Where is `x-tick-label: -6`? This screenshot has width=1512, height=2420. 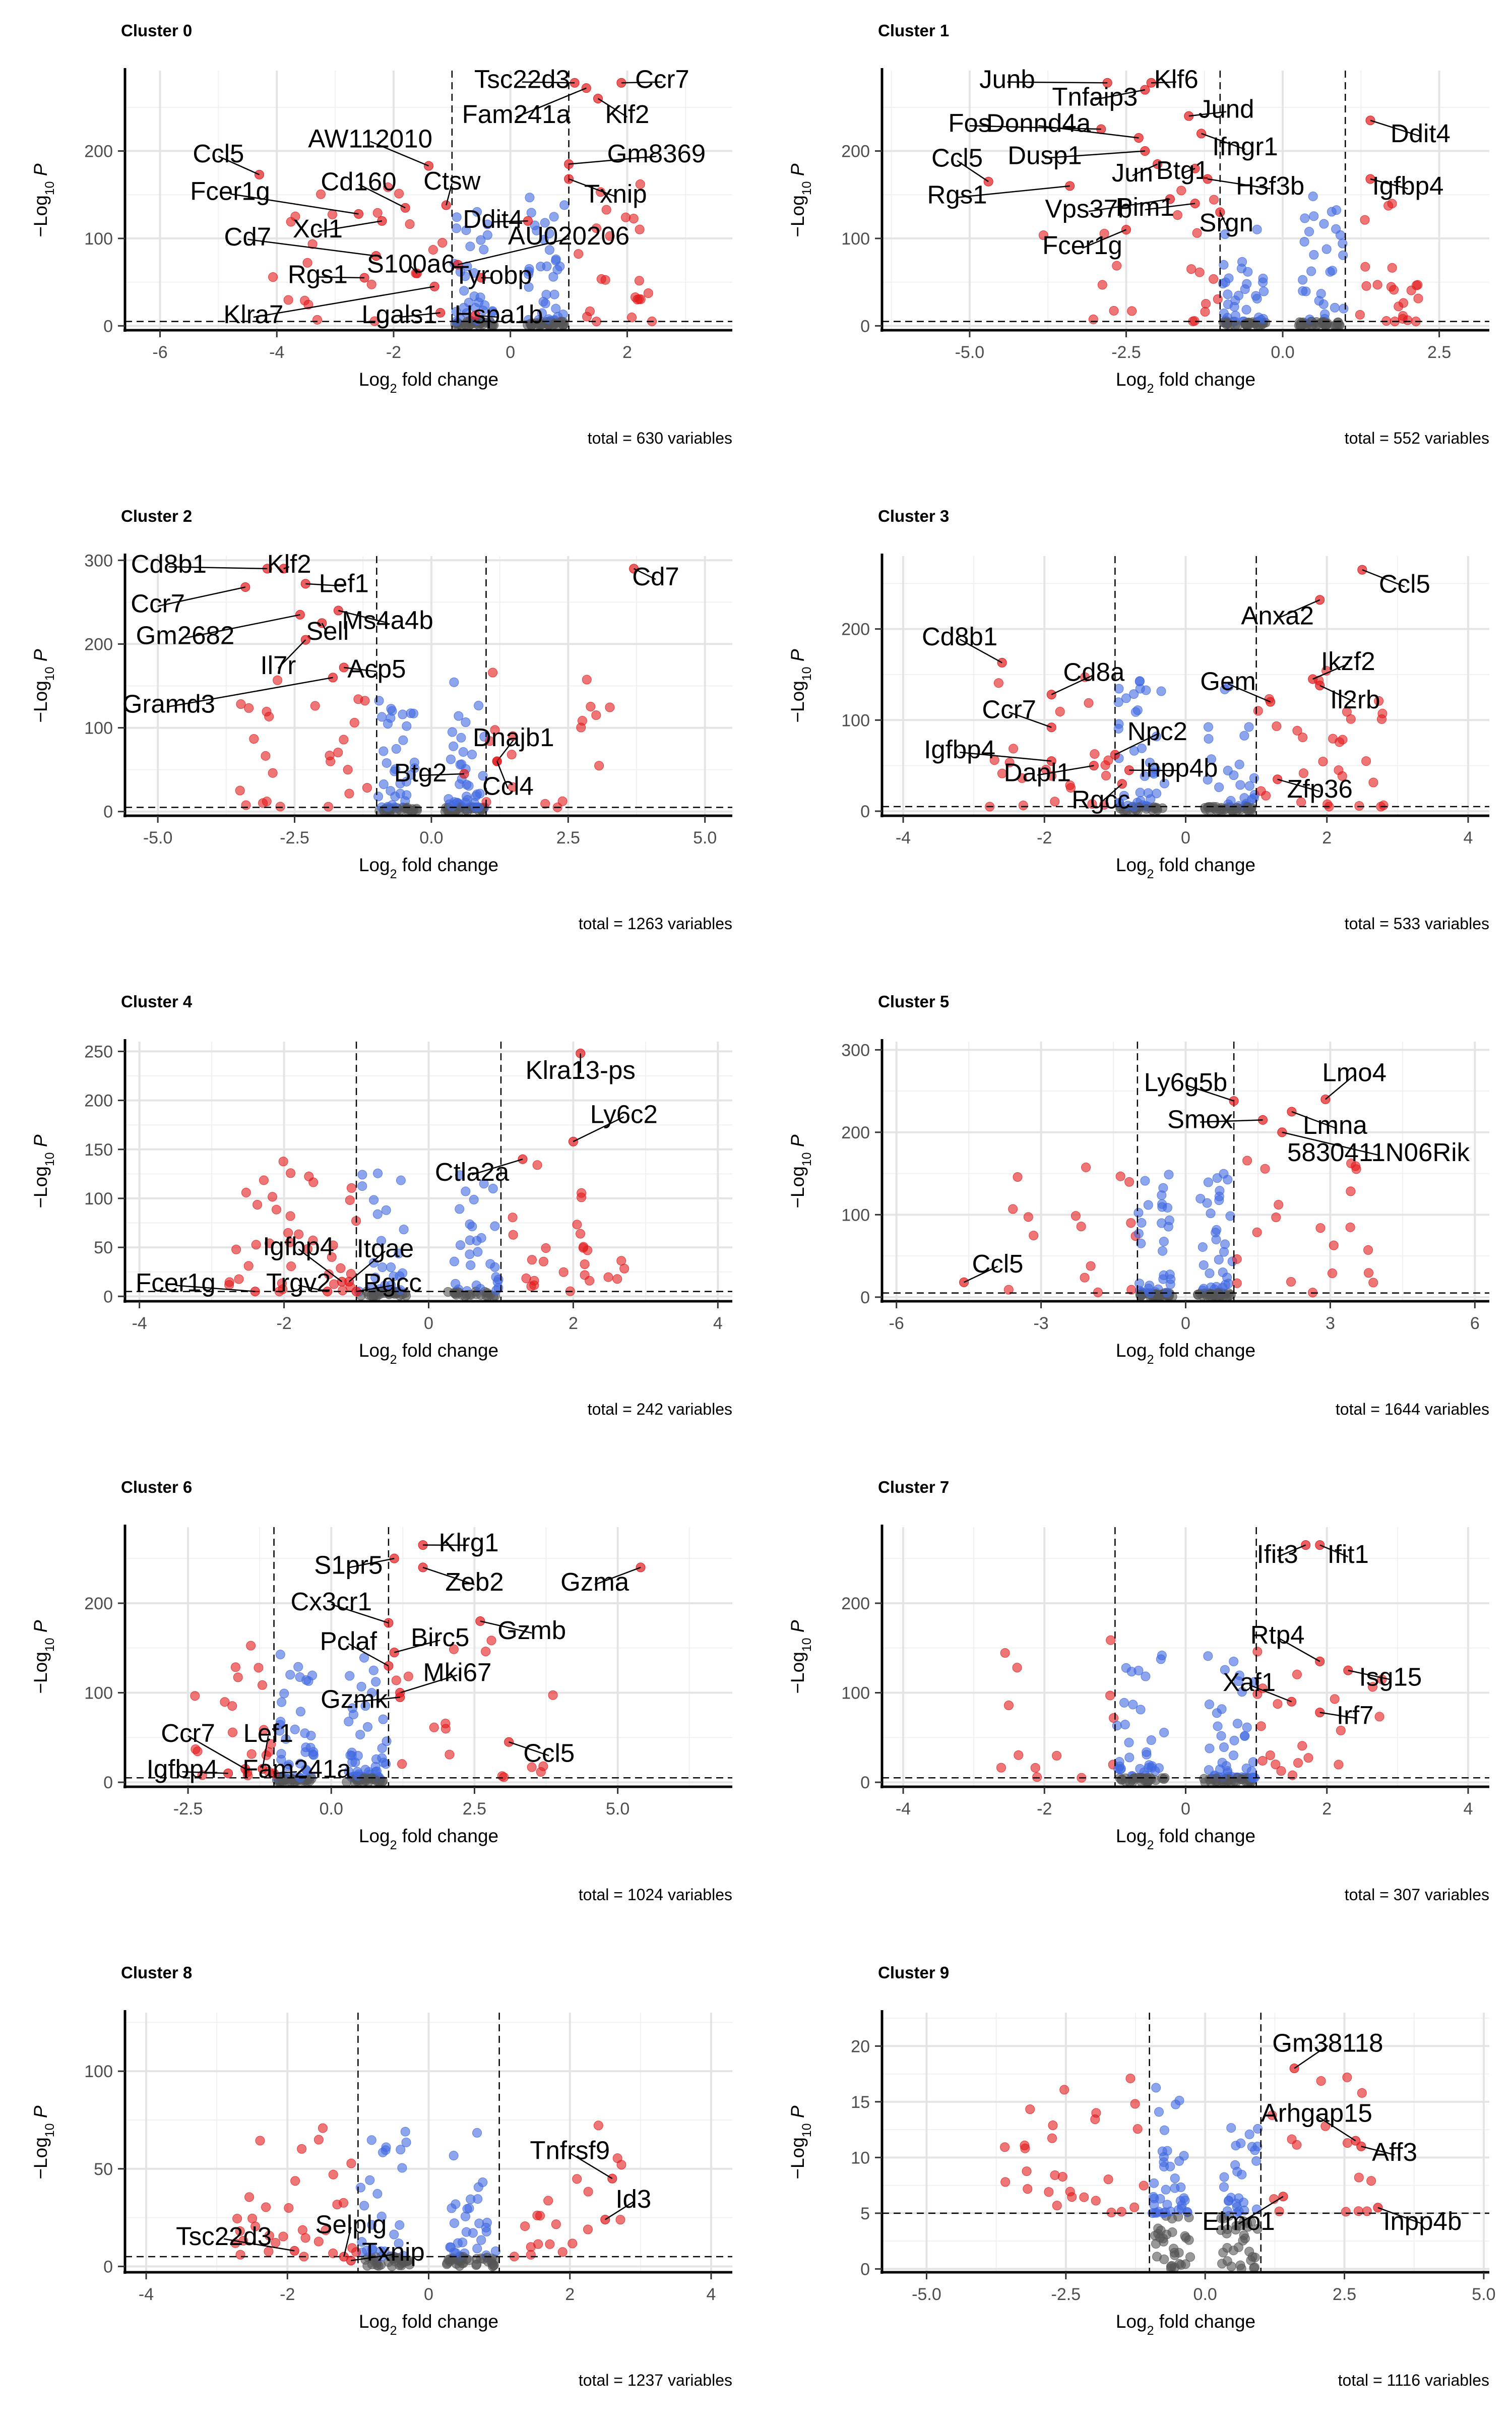
x-tick-label: -6 is located at coordinates (896, 1323).